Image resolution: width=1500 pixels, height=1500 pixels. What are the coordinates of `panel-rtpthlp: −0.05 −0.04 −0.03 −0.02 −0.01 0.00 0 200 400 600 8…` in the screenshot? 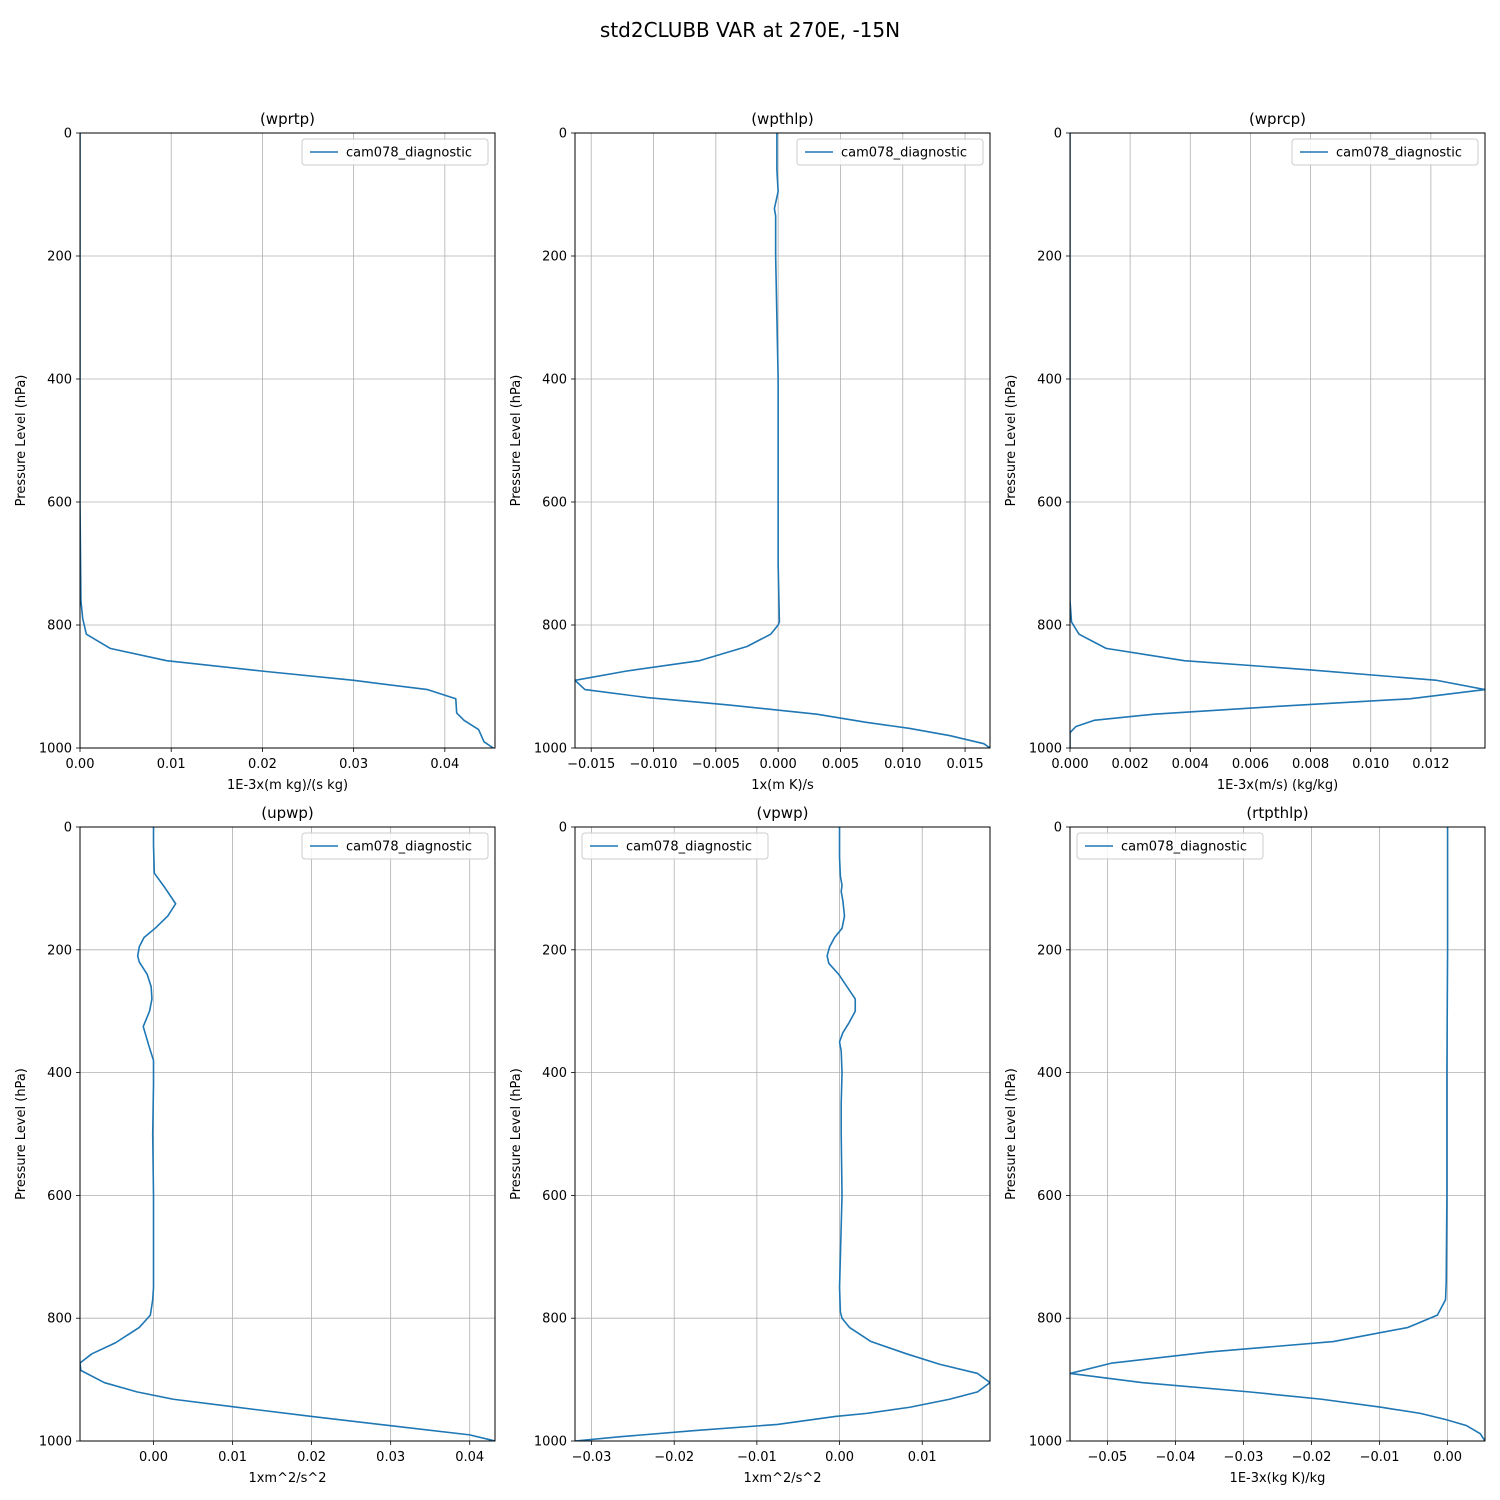 It's located at (1245, 1145).